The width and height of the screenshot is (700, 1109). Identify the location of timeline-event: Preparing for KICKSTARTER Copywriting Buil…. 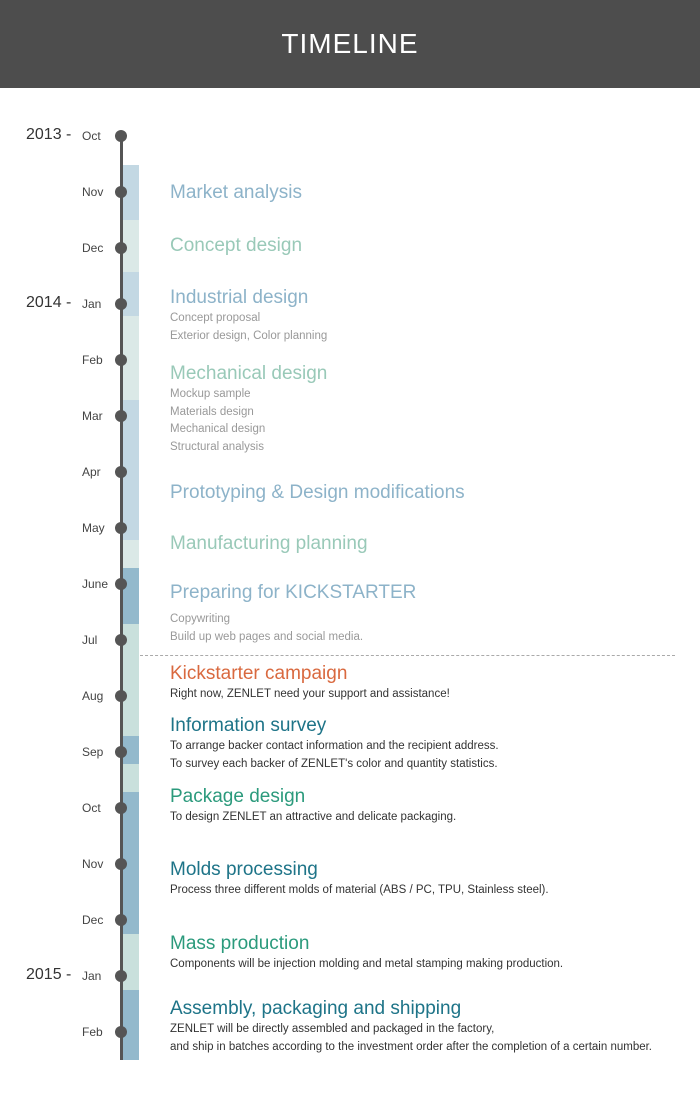
(430, 613).